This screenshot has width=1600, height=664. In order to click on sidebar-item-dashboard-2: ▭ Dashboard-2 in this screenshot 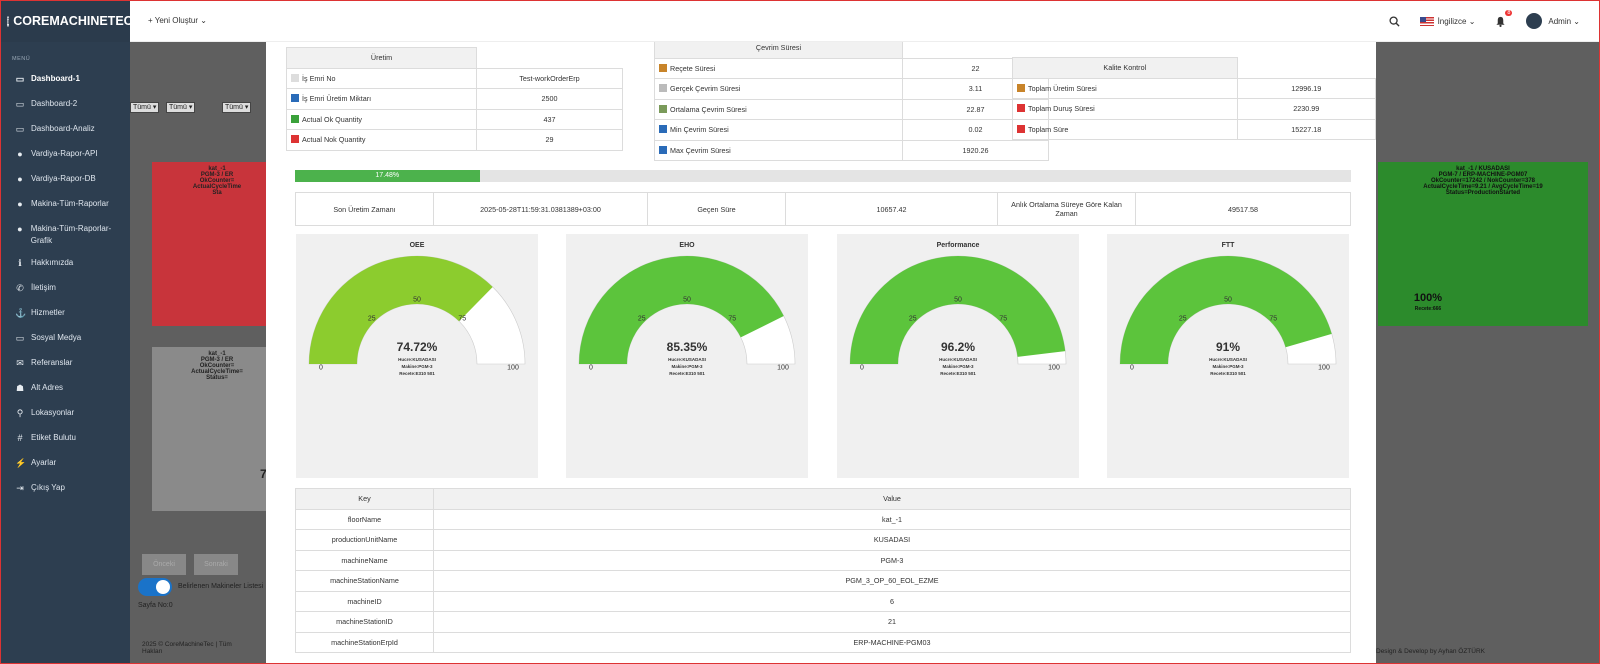, I will do `click(65, 105)`.